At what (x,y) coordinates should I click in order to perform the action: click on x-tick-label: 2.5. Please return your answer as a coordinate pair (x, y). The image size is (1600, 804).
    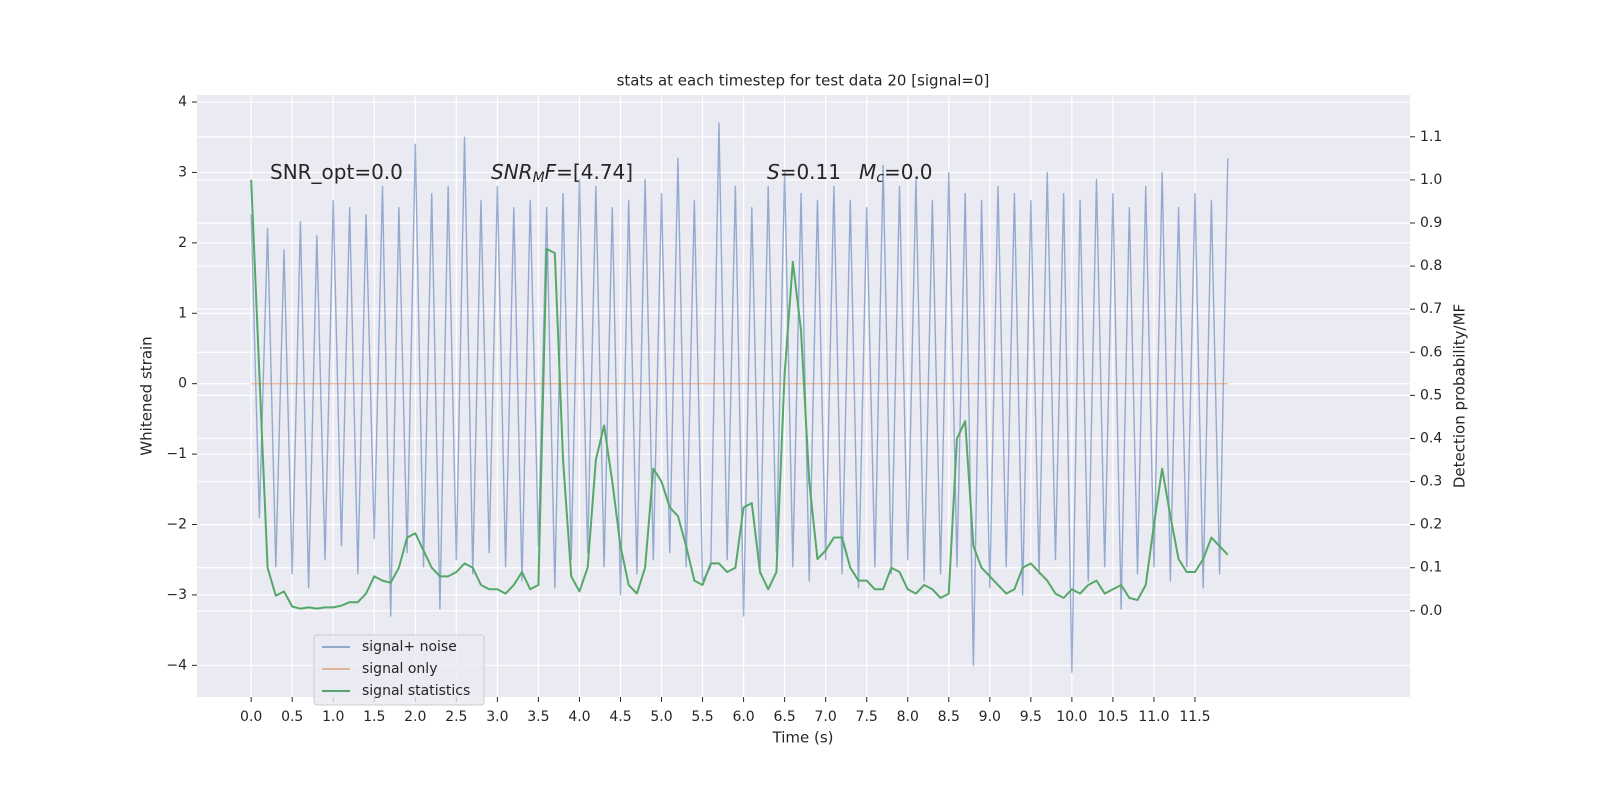
    Looking at the image, I should click on (456, 717).